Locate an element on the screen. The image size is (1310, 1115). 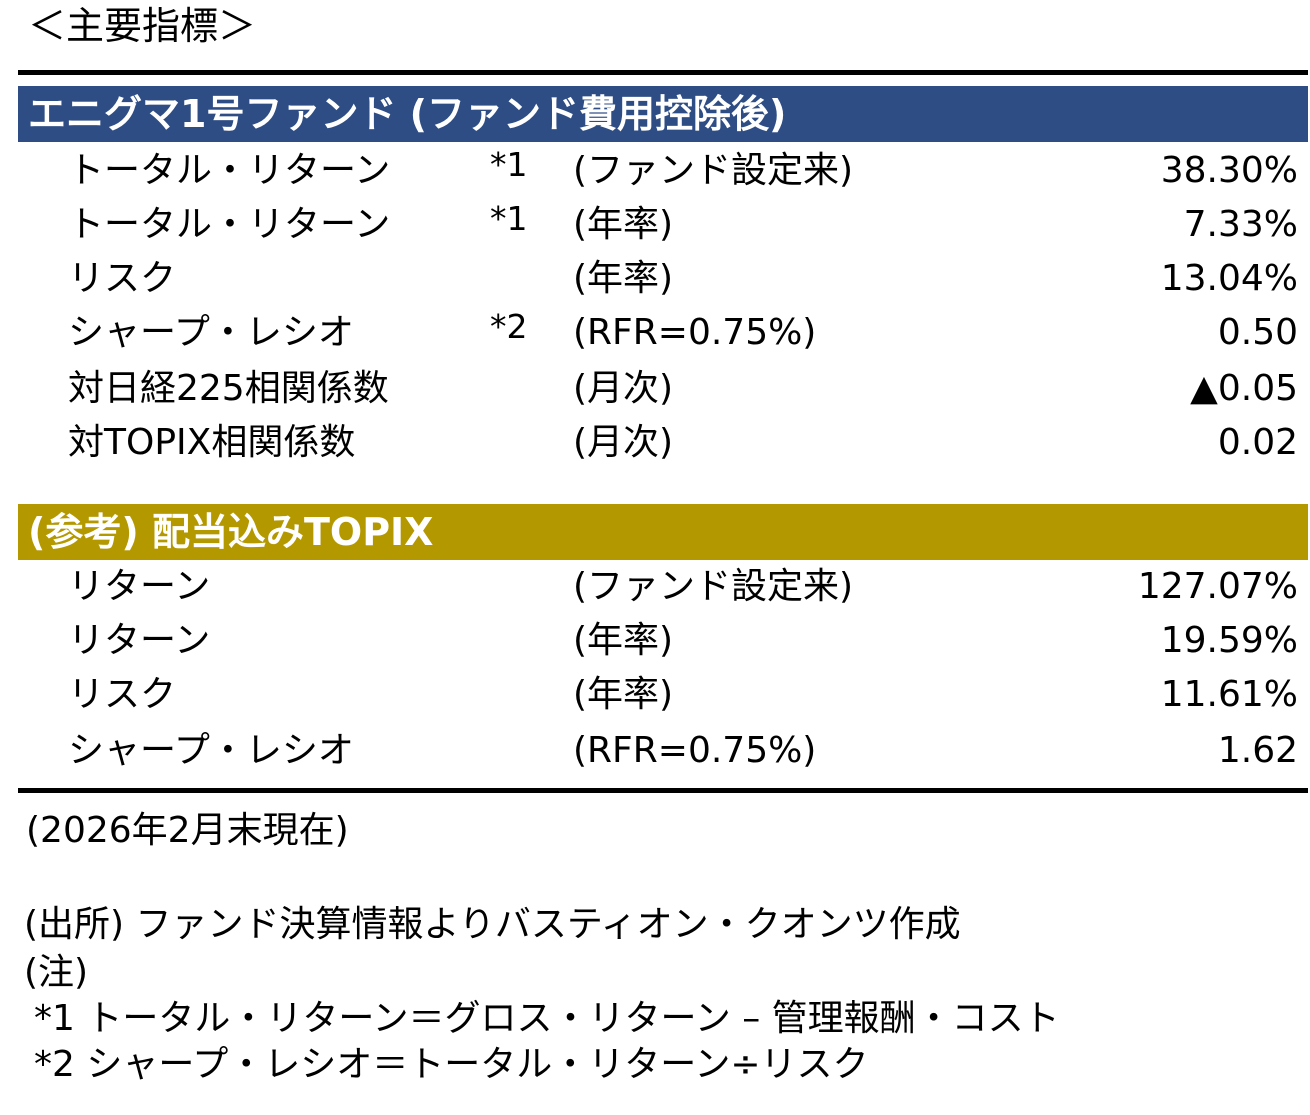
notes-heading: (注) is located at coordinates (56, 972).